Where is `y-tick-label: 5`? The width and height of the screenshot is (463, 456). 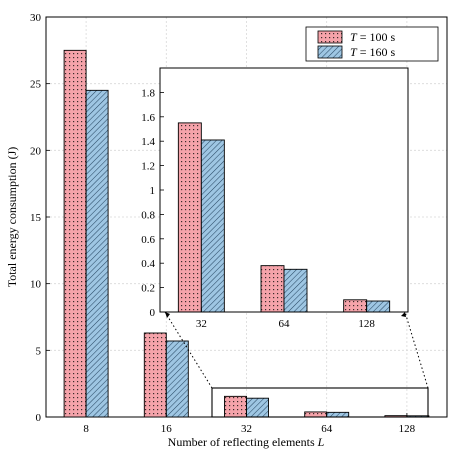
y-tick-label: 5 is located at coordinates (39, 351).